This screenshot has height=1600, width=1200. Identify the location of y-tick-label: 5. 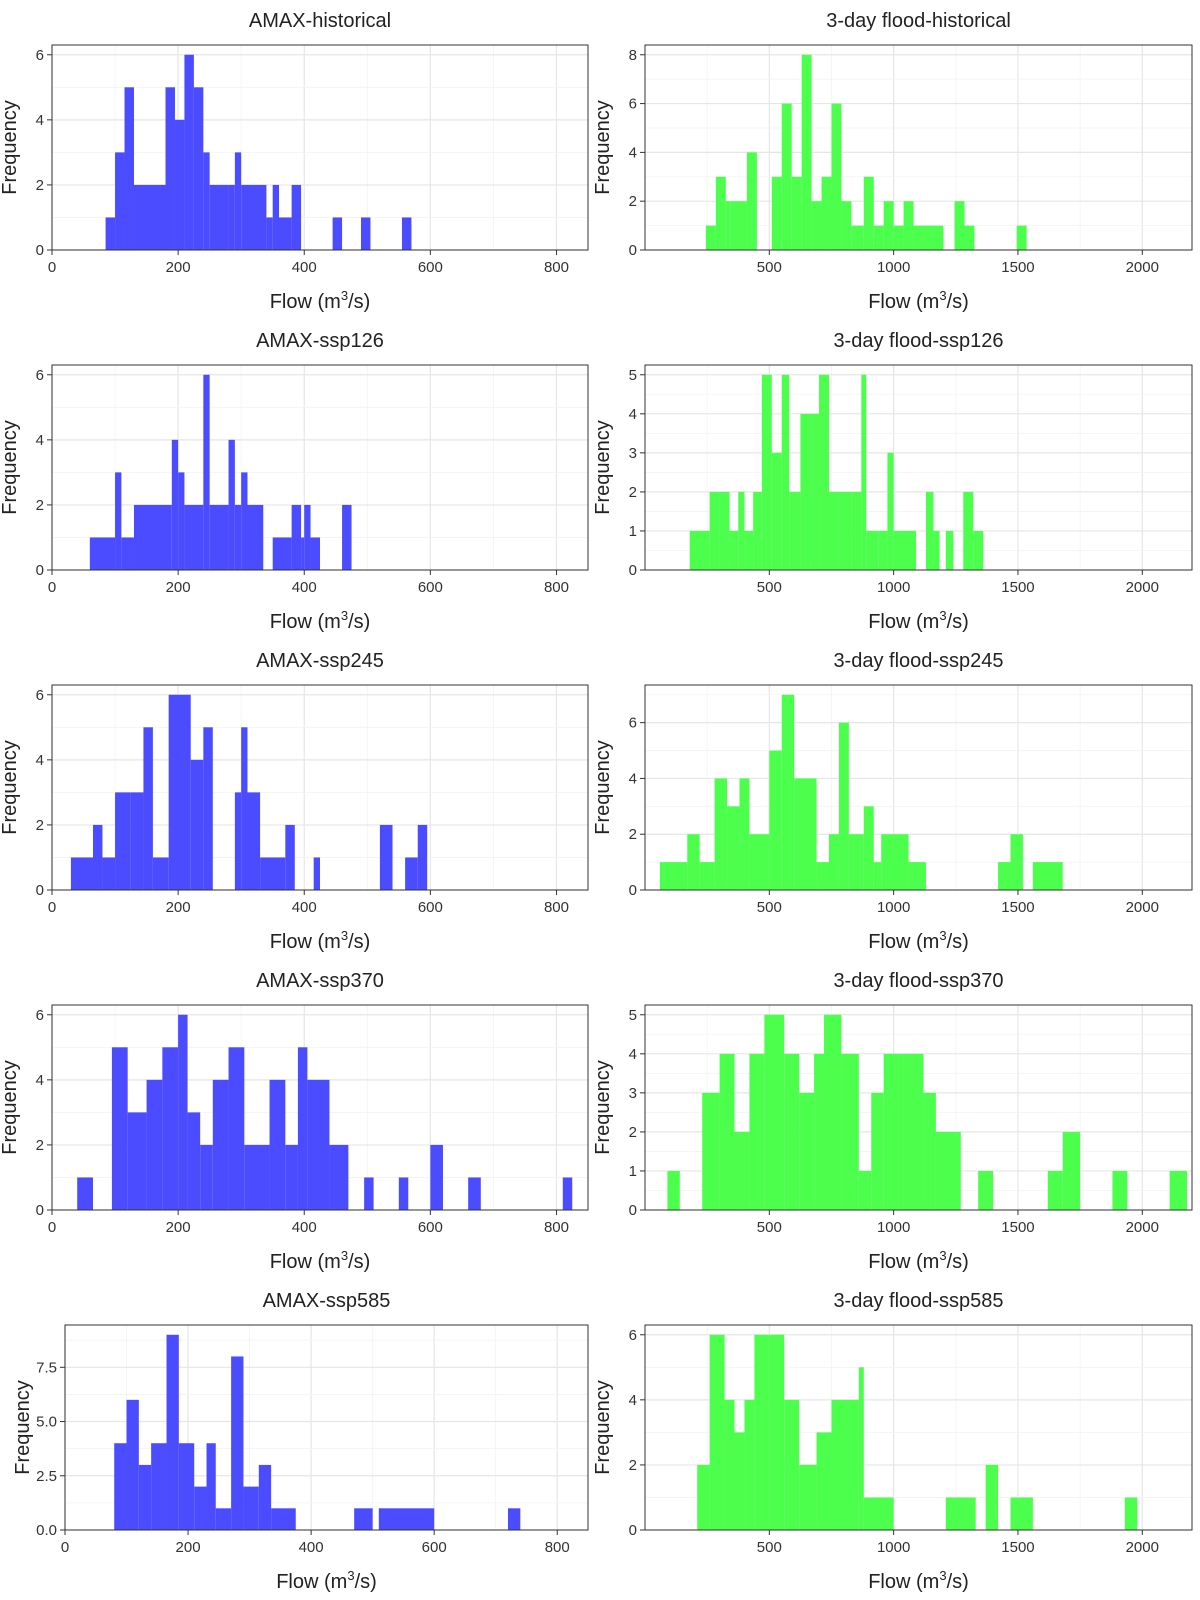
(633, 1015).